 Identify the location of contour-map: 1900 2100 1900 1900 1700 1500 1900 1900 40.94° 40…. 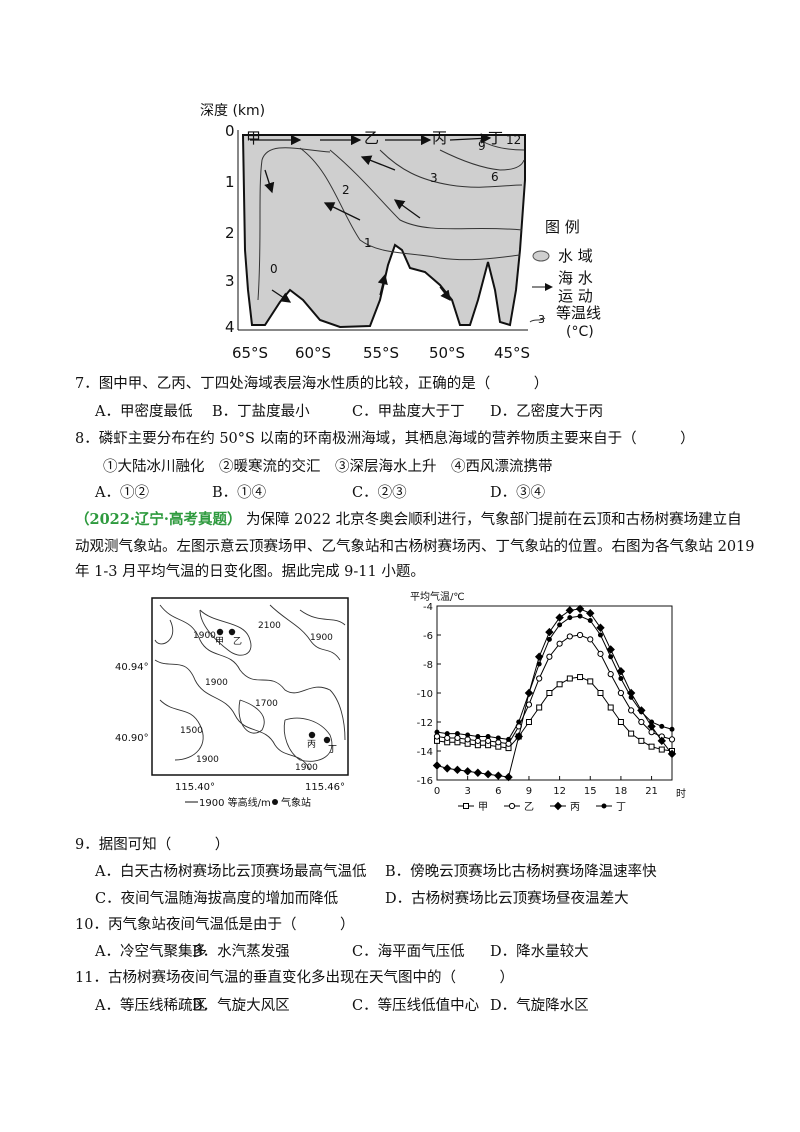
(232, 703).